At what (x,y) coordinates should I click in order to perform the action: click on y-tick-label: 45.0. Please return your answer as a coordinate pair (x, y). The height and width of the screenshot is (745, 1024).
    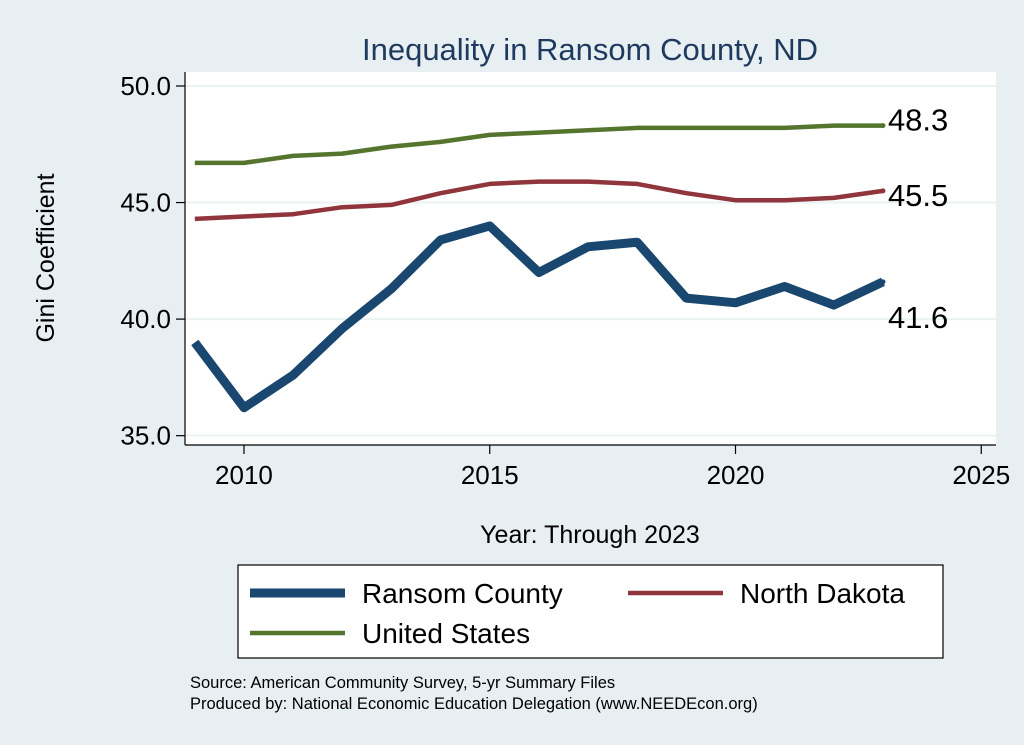
    Looking at the image, I should click on (145, 203).